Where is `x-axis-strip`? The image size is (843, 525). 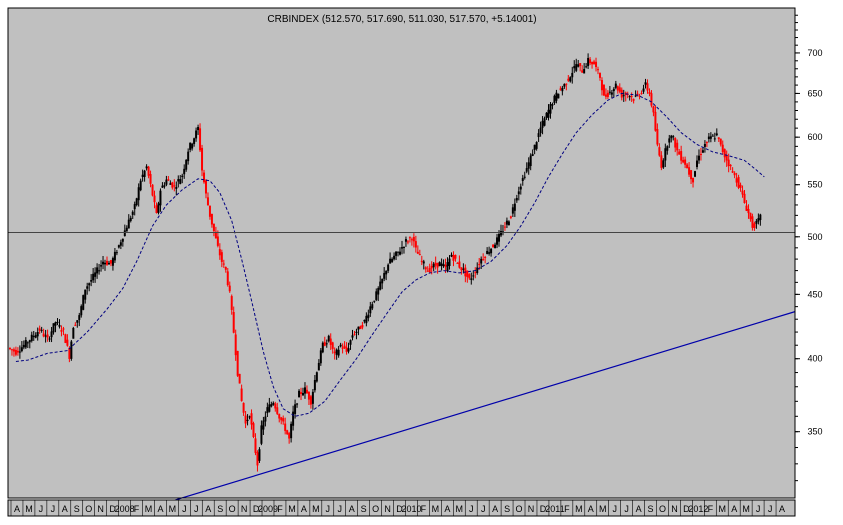
x-axis-strip is located at coordinates (401, 508).